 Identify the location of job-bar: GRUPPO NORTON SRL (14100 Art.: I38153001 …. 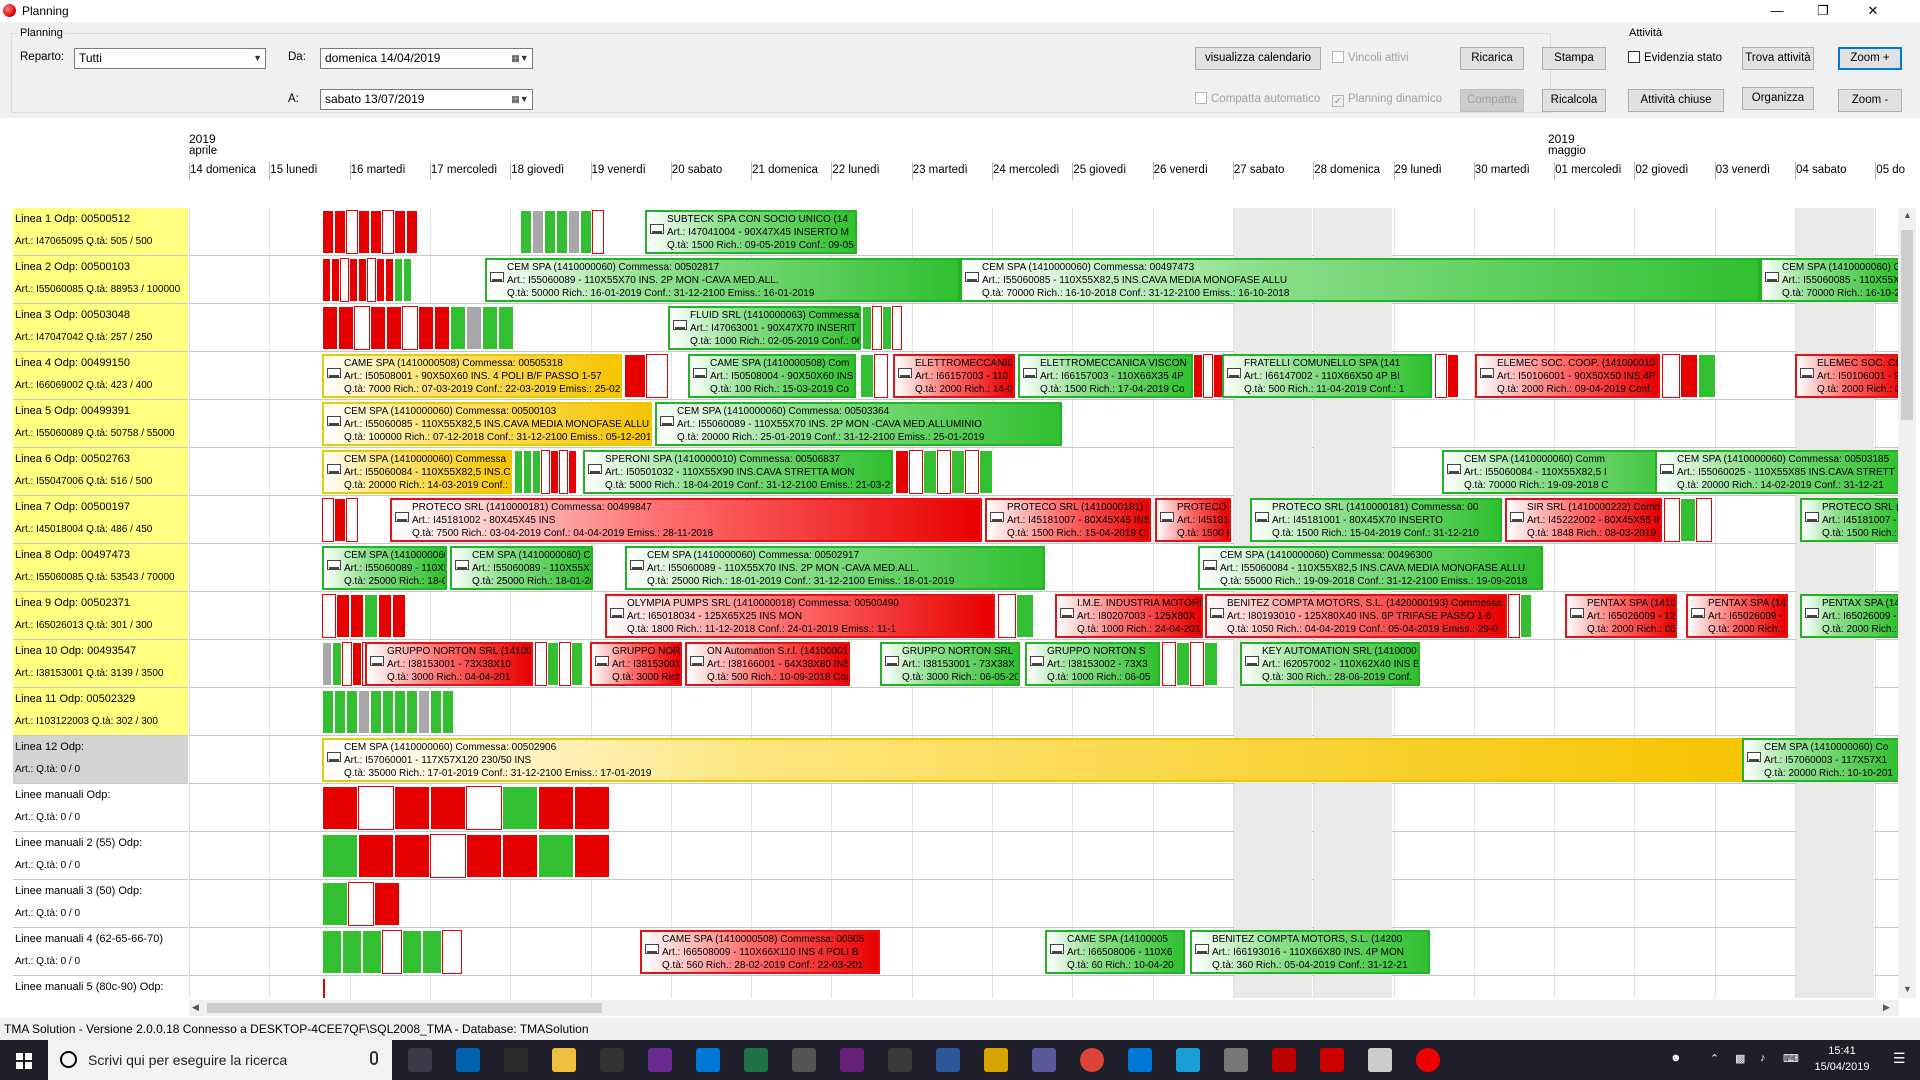
(449, 664).